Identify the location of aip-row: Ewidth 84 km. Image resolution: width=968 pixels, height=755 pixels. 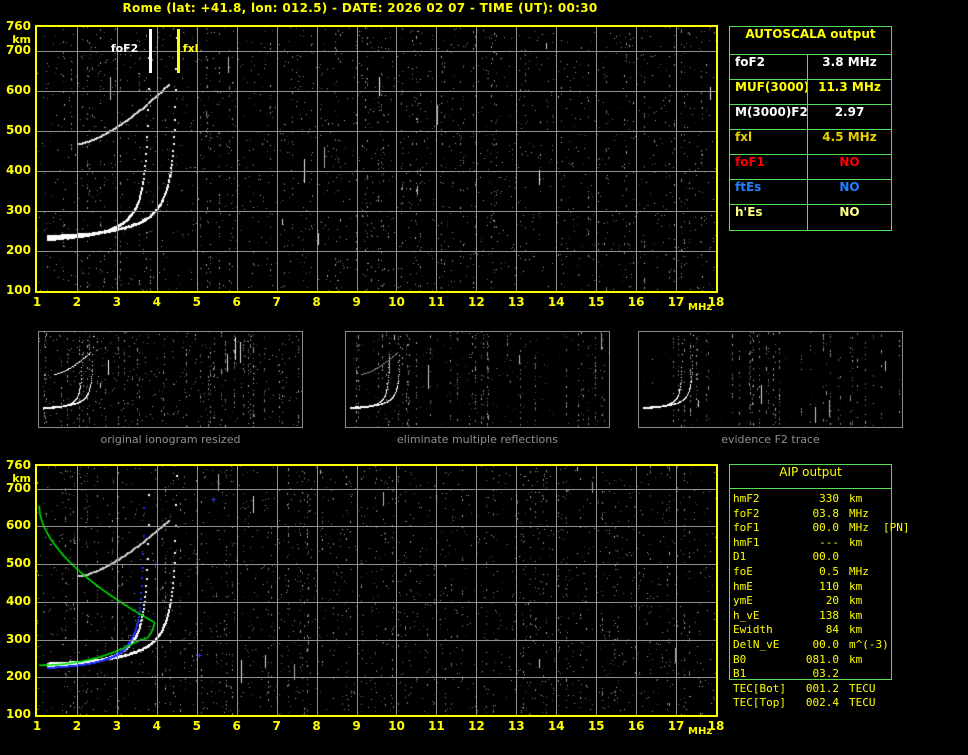
(844, 630).